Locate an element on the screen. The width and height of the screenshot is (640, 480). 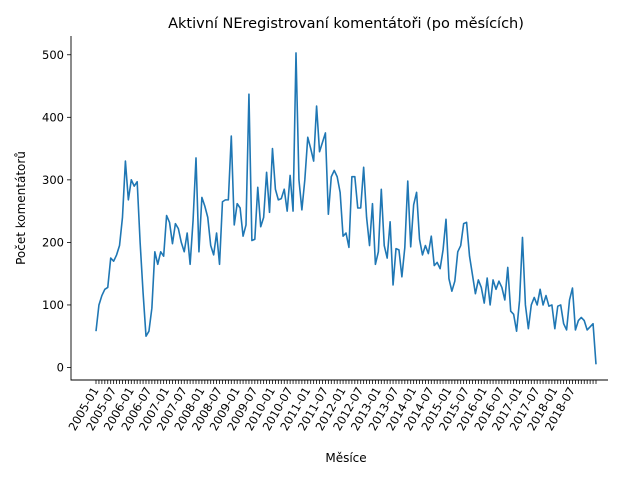
y-tick-label: 200 is located at coordinates (53, 242).